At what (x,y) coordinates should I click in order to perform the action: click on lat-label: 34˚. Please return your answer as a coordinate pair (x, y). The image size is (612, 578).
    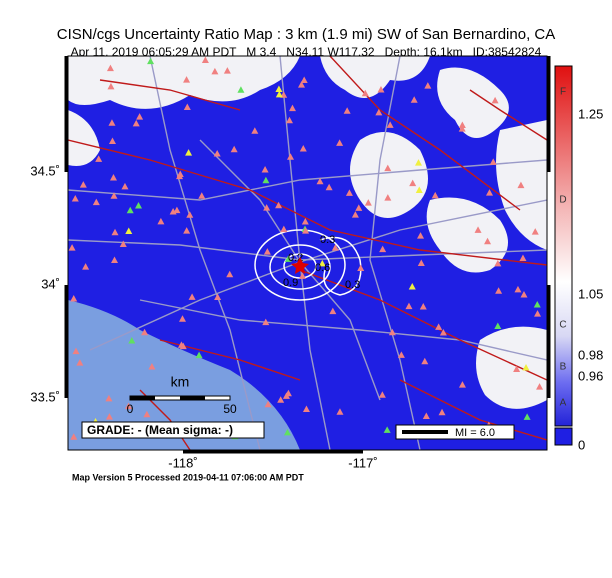
    Looking at the image, I should click on (50, 283).